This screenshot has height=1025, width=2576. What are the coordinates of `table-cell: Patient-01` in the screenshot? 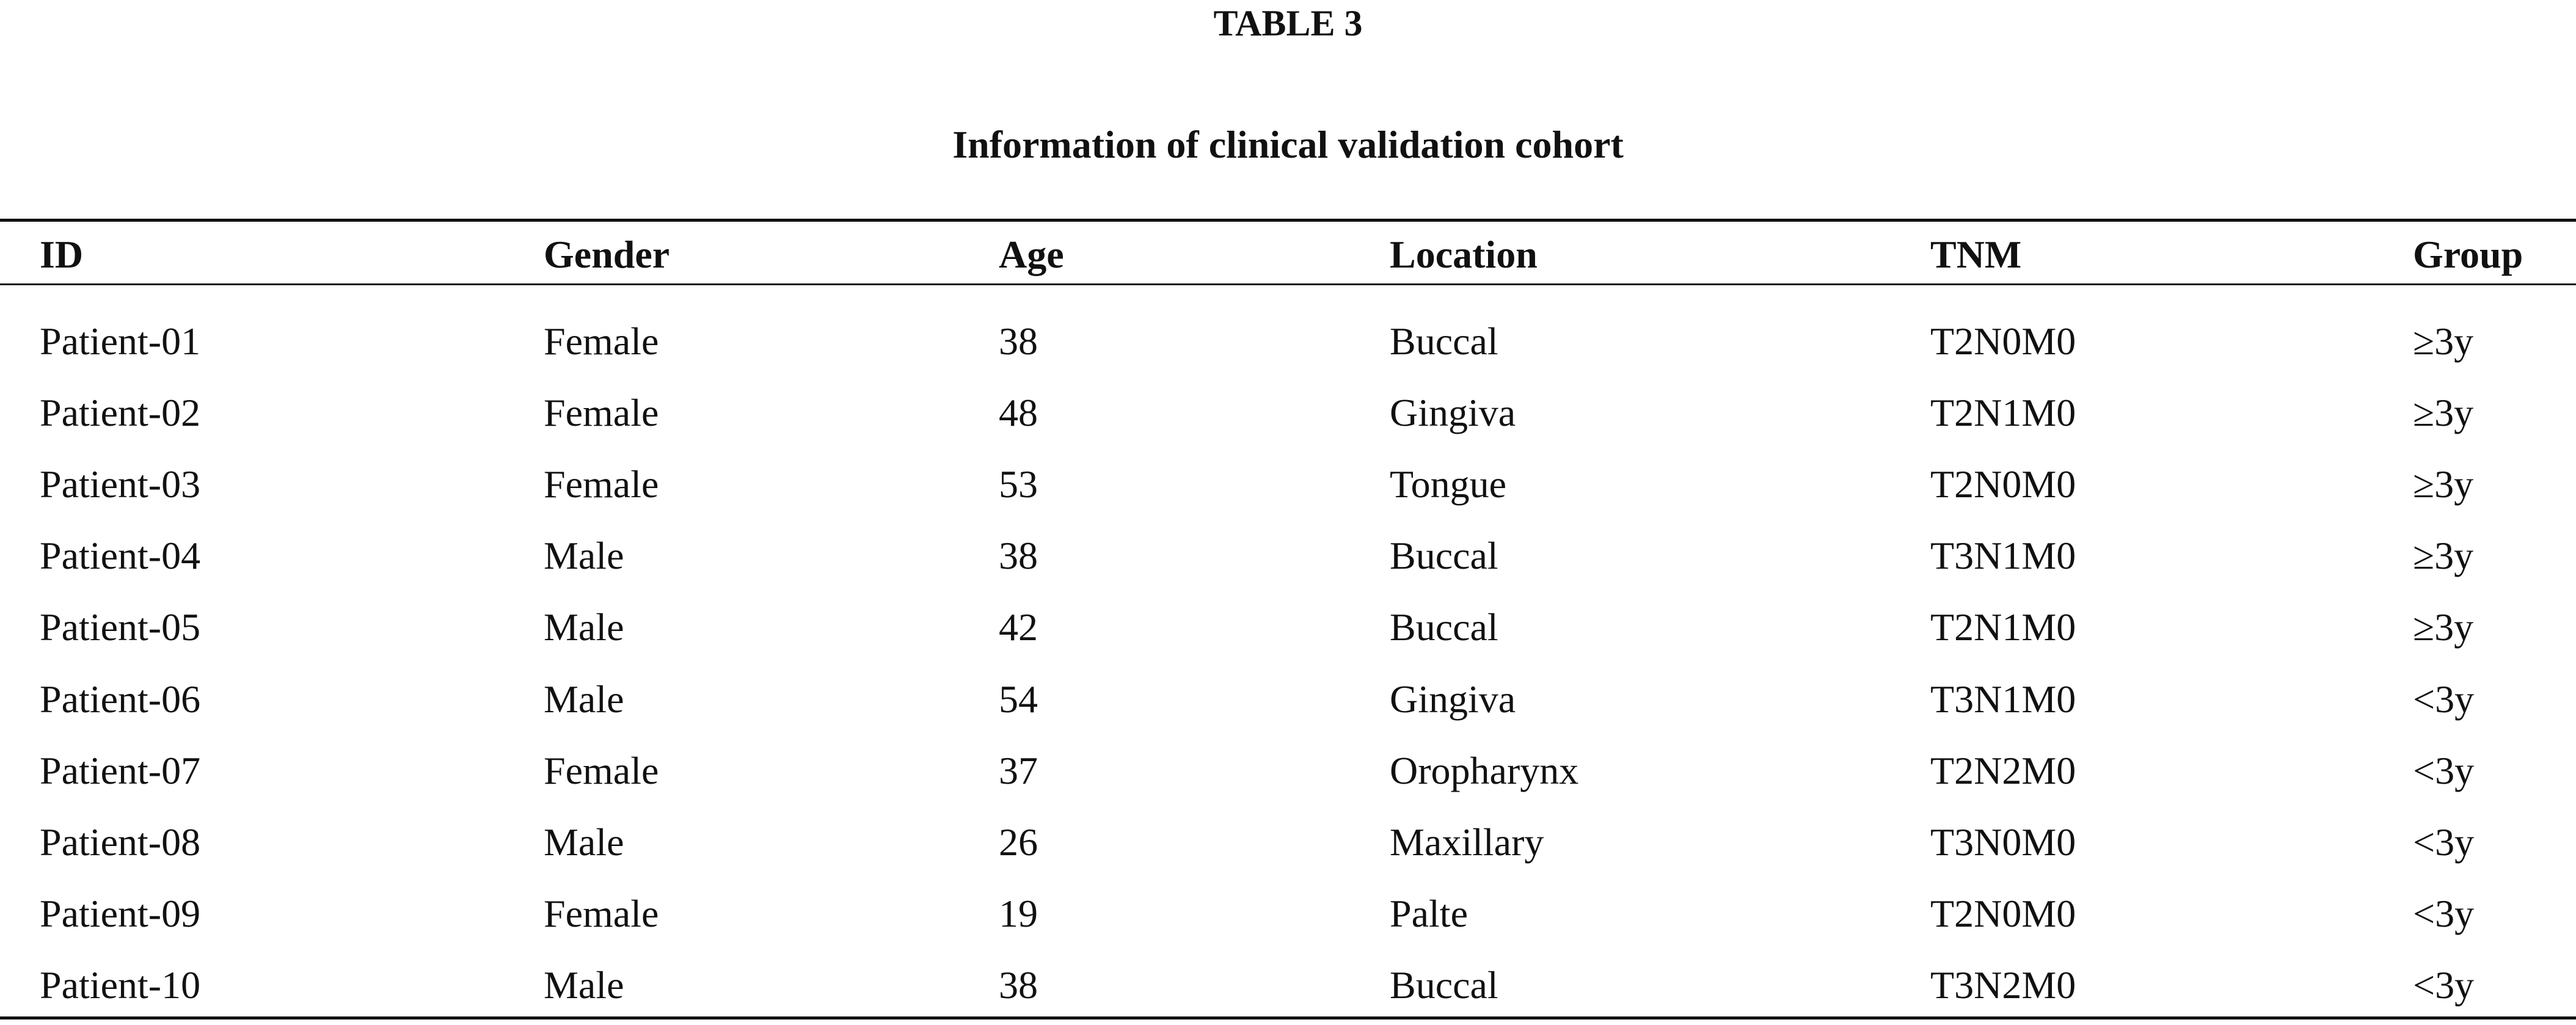 It's located at (120, 341).